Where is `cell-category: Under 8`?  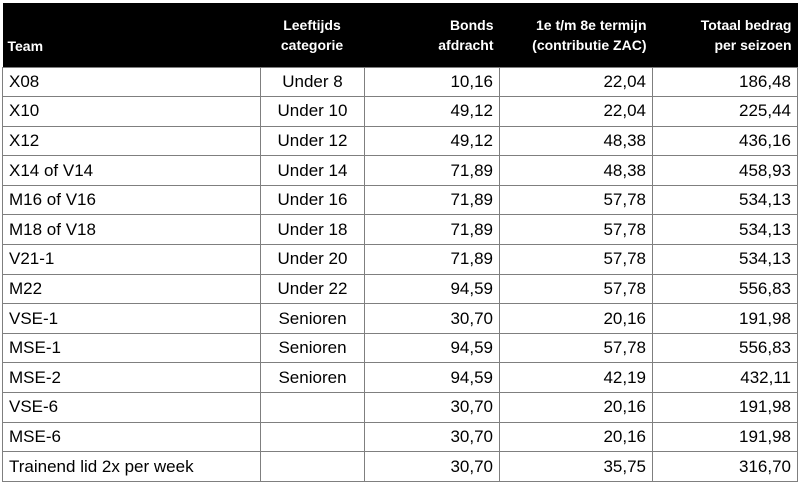
cell-category: Under 8 is located at coordinates (312, 82).